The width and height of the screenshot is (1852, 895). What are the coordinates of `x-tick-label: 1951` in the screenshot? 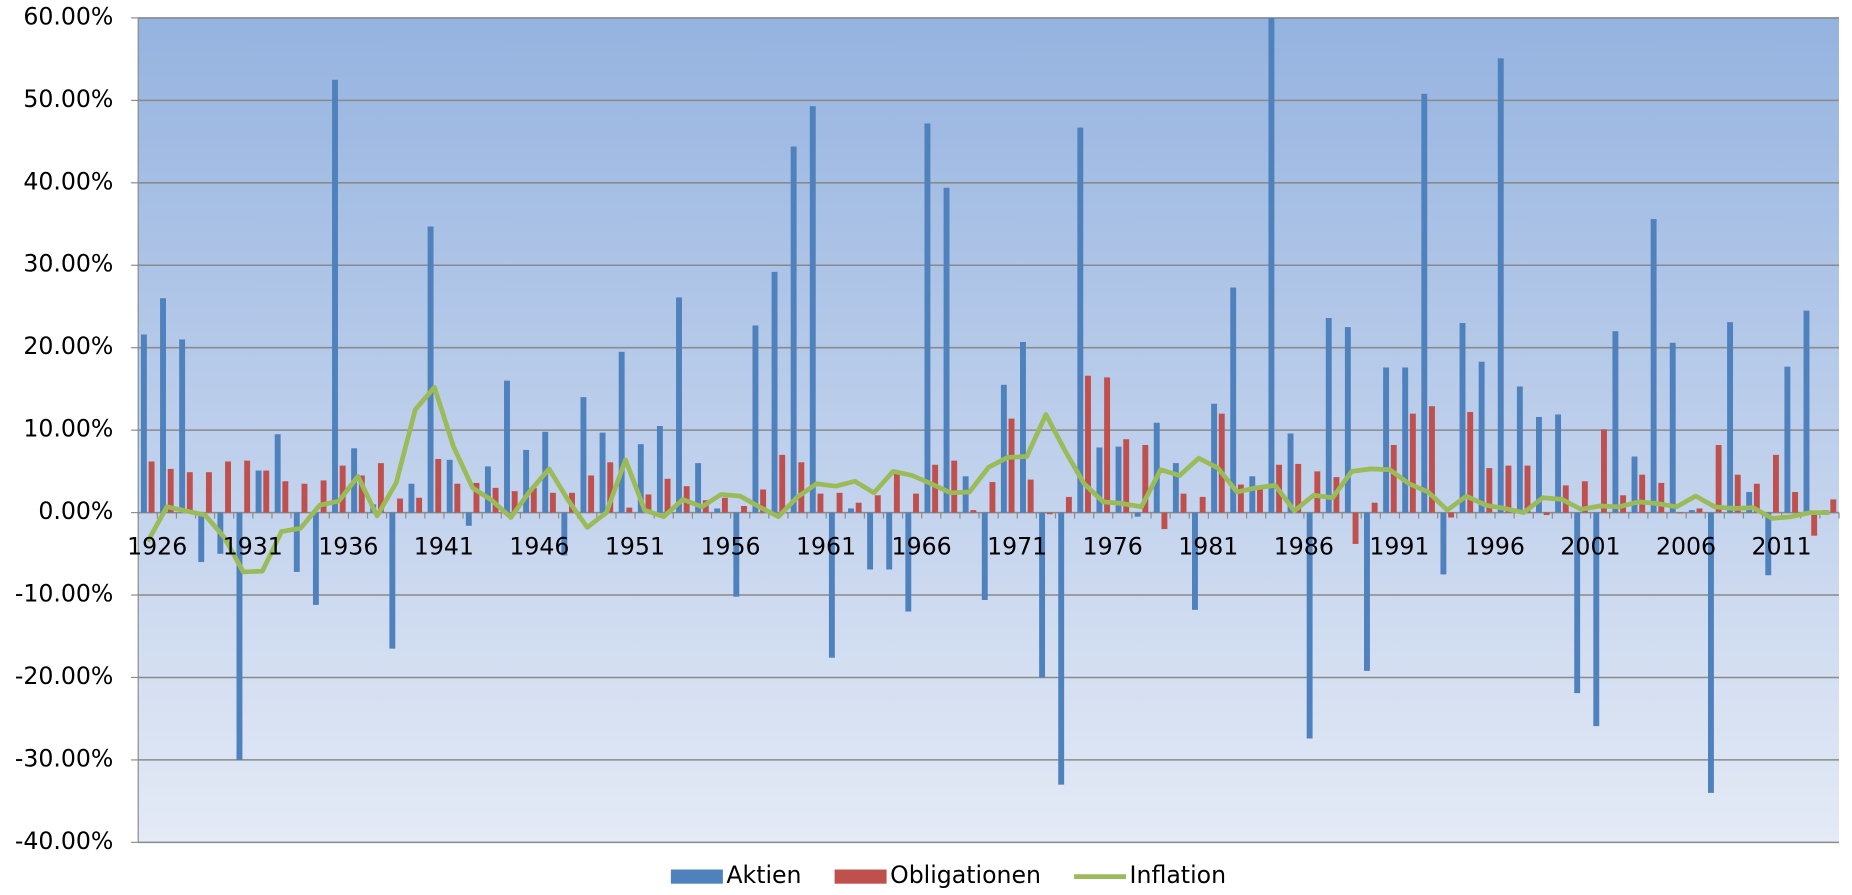 It's located at (635, 547).